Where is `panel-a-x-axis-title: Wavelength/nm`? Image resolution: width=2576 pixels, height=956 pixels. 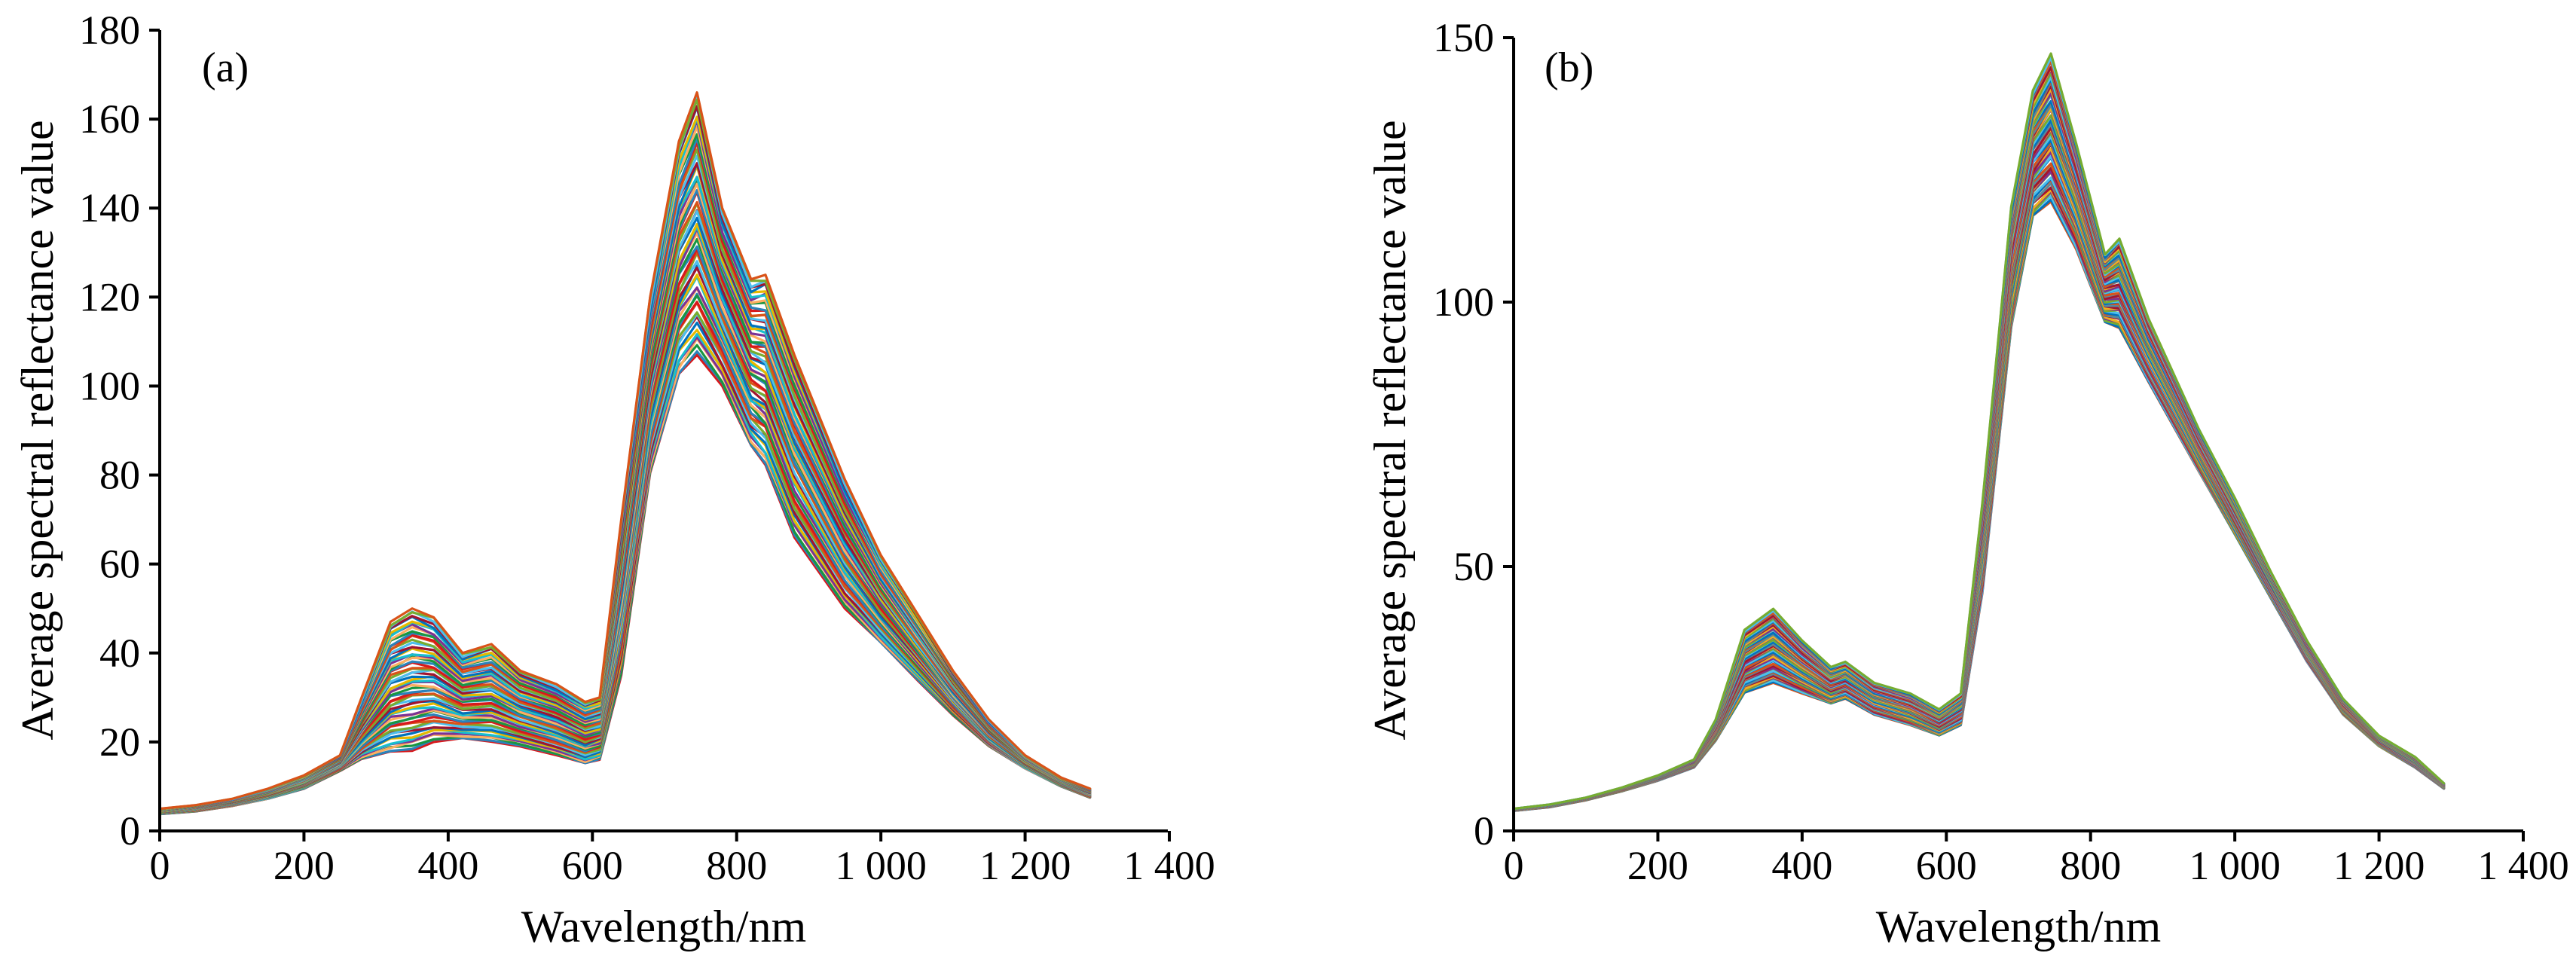
panel-a-x-axis-title: Wavelength/nm is located at coordinates (663, 926).